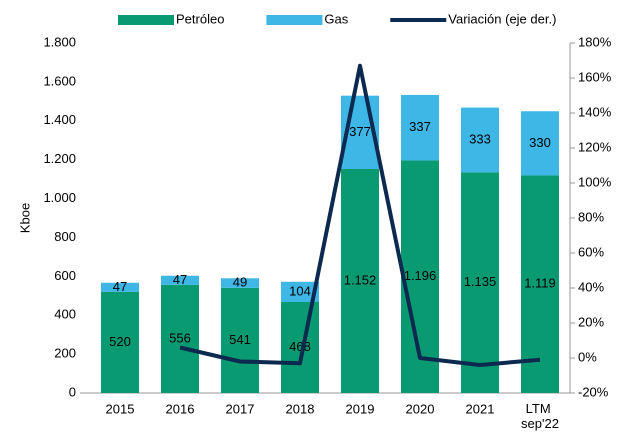 The image size is (626, 435). What do you see at coordinates (59, 80) in the screenshot?
I see `y-tick-label: 1.600` at bounding box center [59, 80].